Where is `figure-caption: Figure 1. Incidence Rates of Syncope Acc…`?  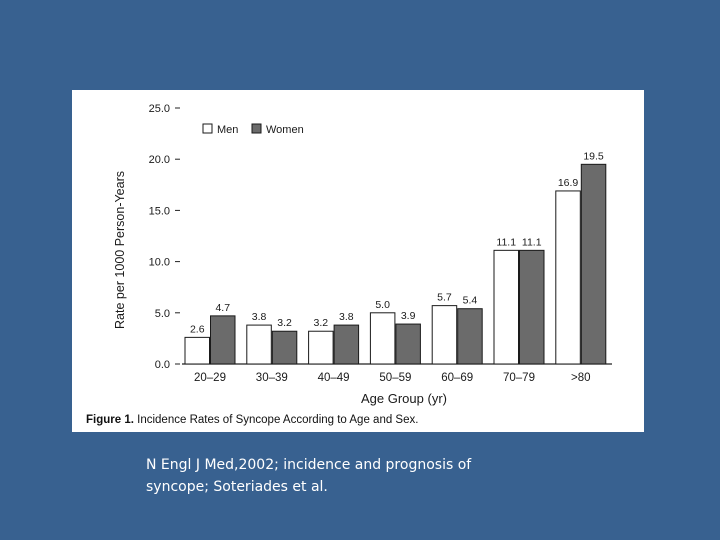 figure-caption: Figure 1. Incidence Rates of Syncope Acc… is located at coordinates (252, 420).